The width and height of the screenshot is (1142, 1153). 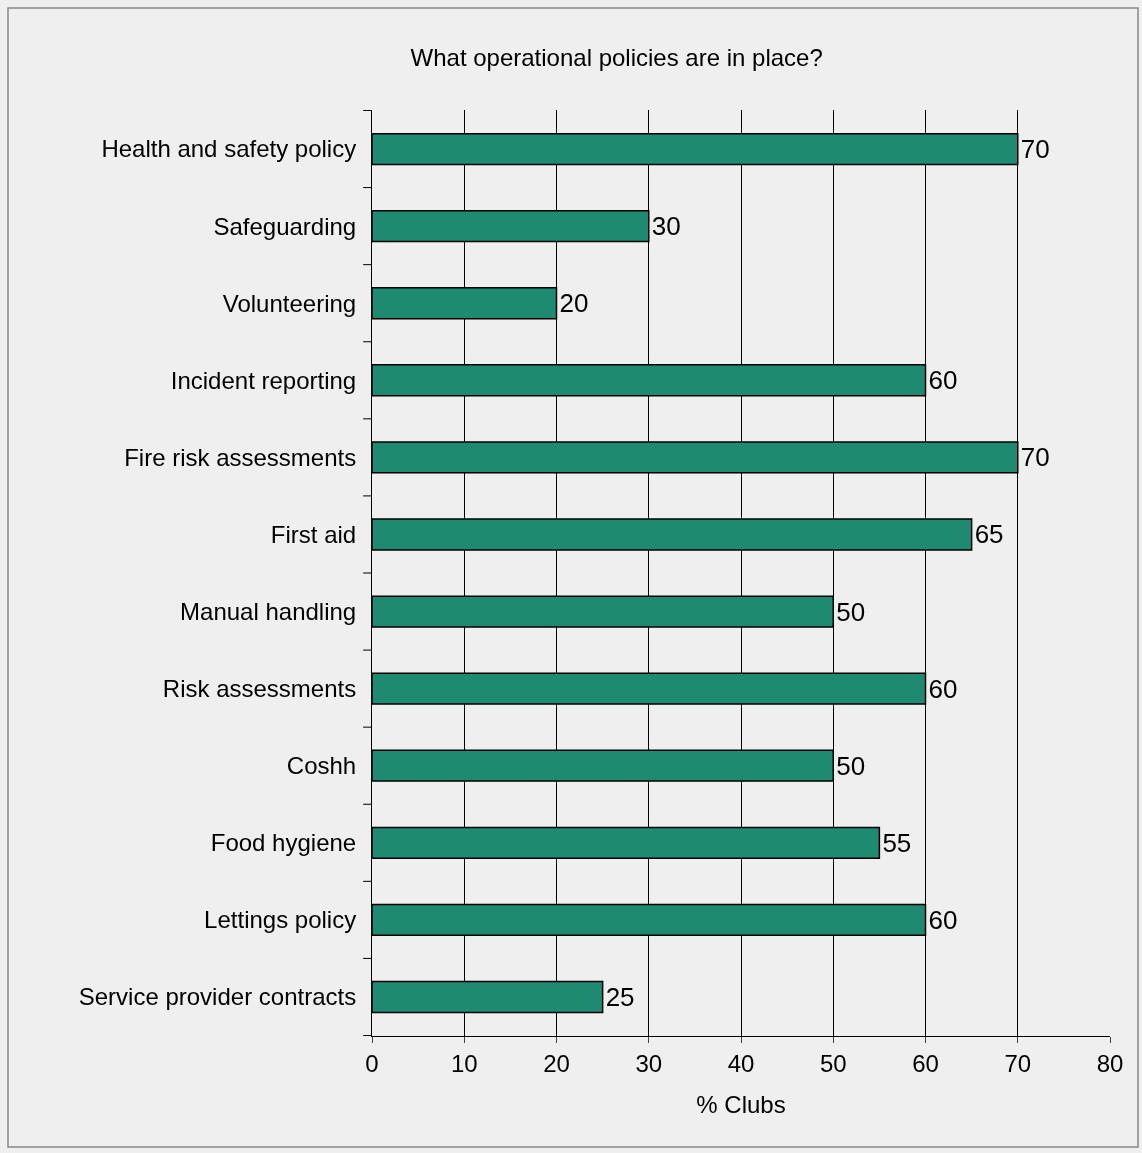 I want to click on y-tick-label: Food hygiene, so click(x=283, y=843).